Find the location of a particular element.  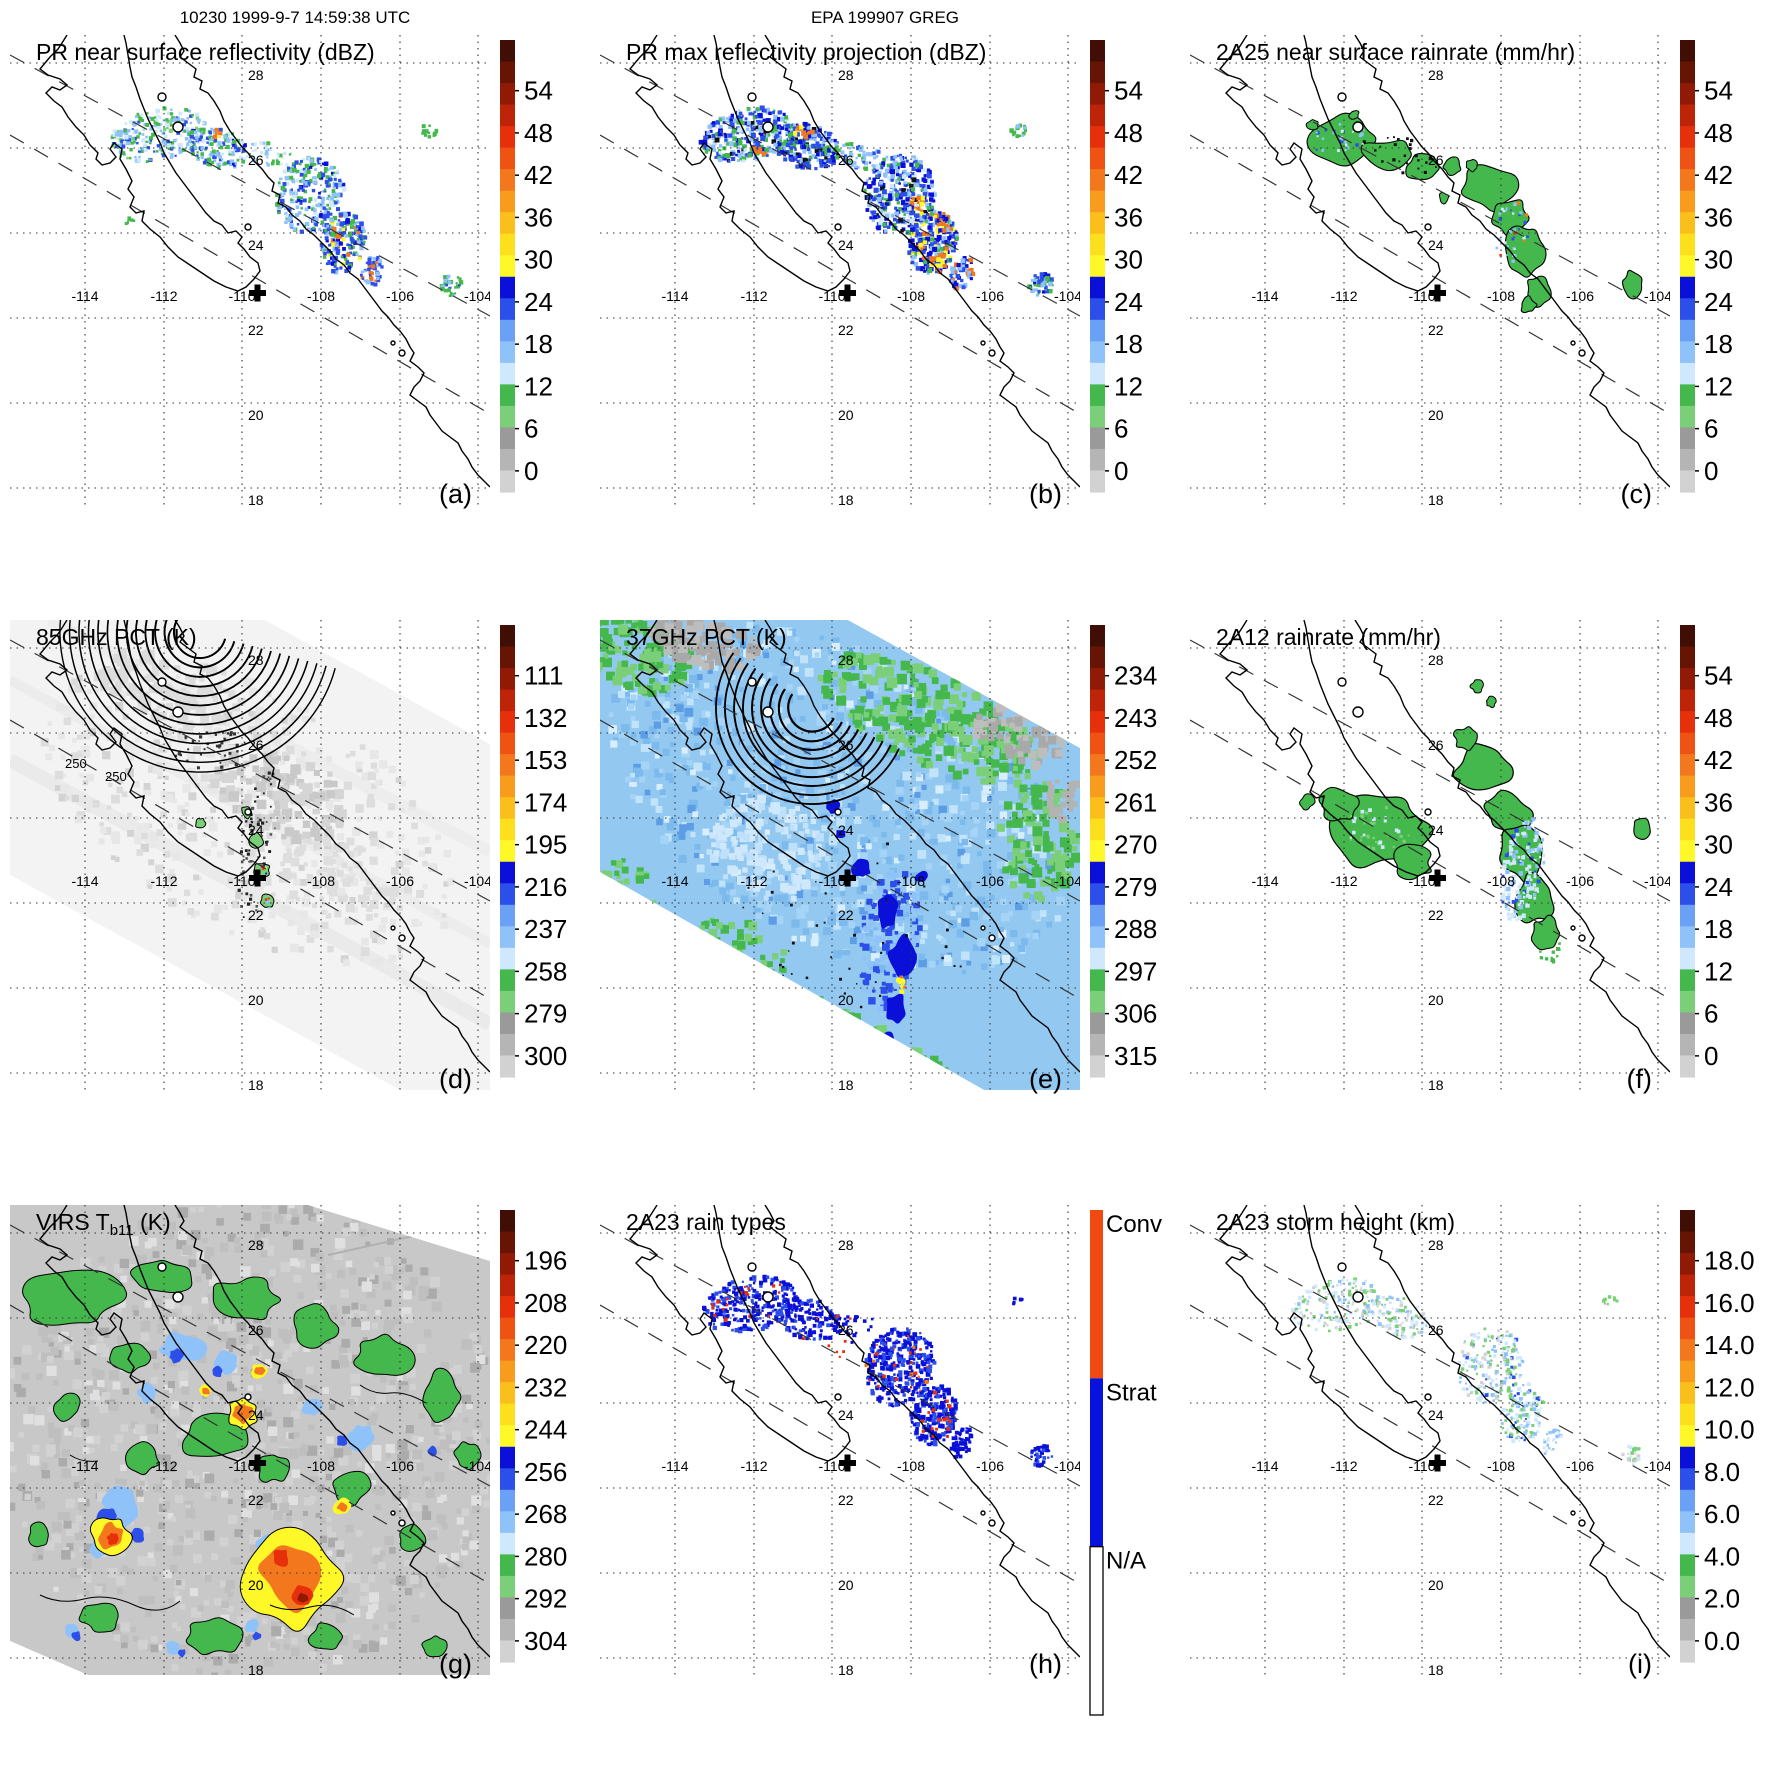

colorbar-label: 153 is located at coordinates (545, 760).